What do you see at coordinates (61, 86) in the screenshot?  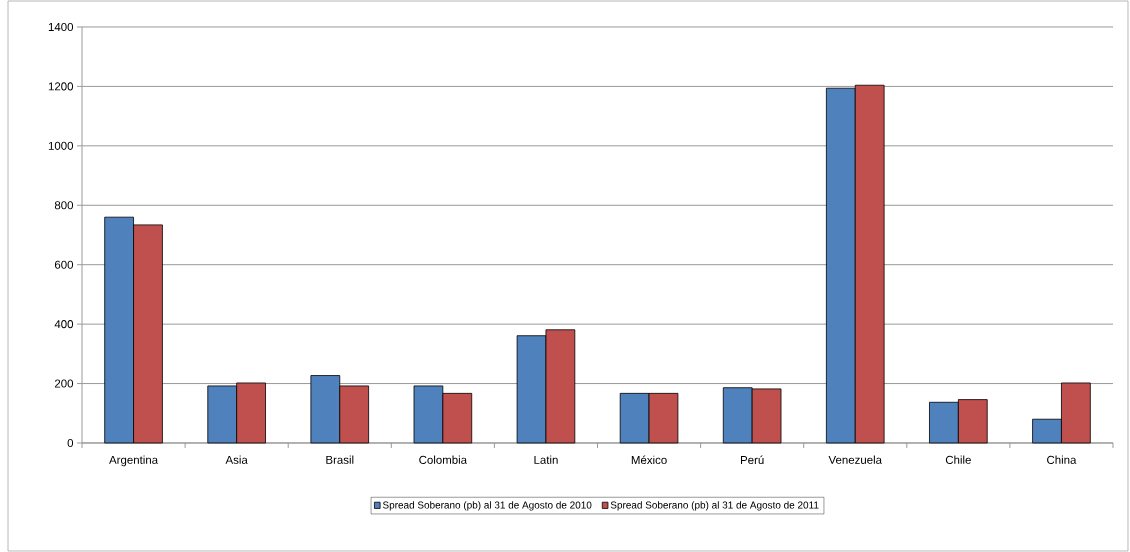 I see `y-tick-label: 1200` at bounding box center [61, 86].